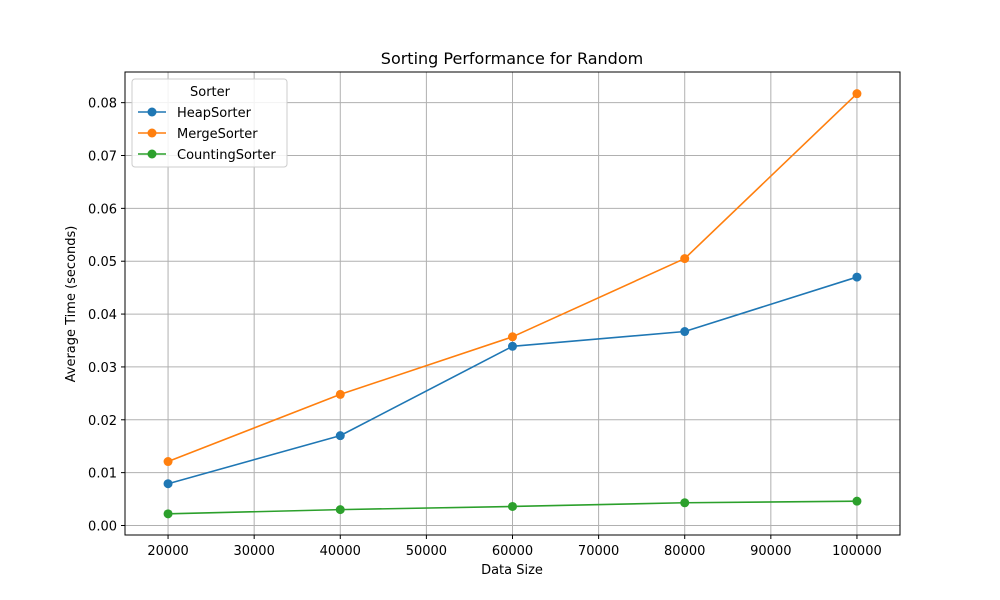 This screenshot has width=1000, height=600. I want to click on legend-label: CountingSorter, so click(226, 155).